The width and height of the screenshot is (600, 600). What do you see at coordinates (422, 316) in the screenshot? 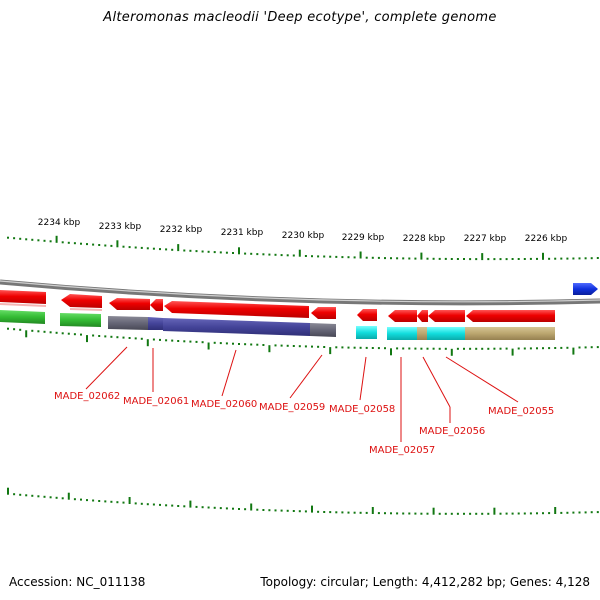
I see `gene-arrow-made-02056-a` at bounding box center [422, 316].